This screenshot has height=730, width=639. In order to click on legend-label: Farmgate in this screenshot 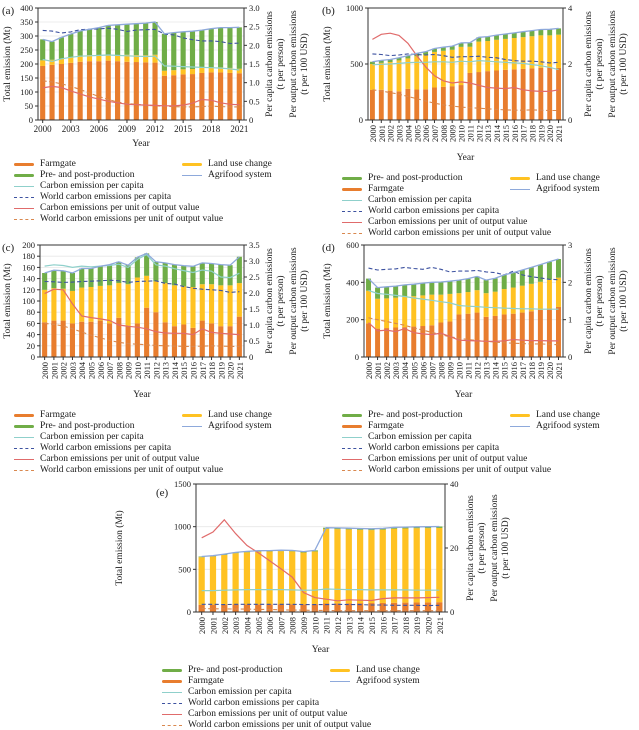, I will do `click(58, 164)`.